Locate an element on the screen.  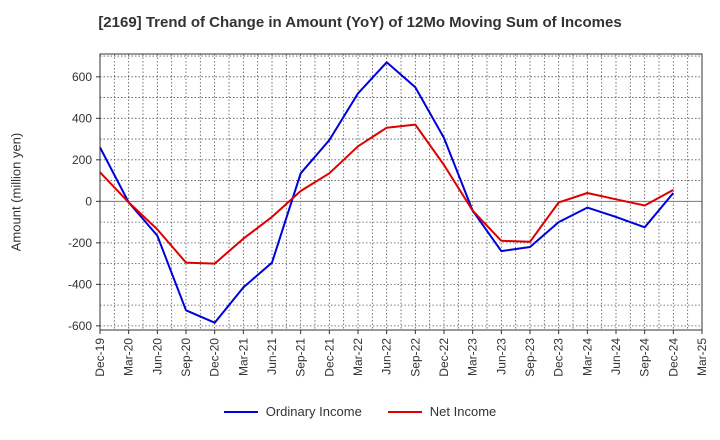
legend: Ordinary Income Net Income is located at coordinates (360, 411).